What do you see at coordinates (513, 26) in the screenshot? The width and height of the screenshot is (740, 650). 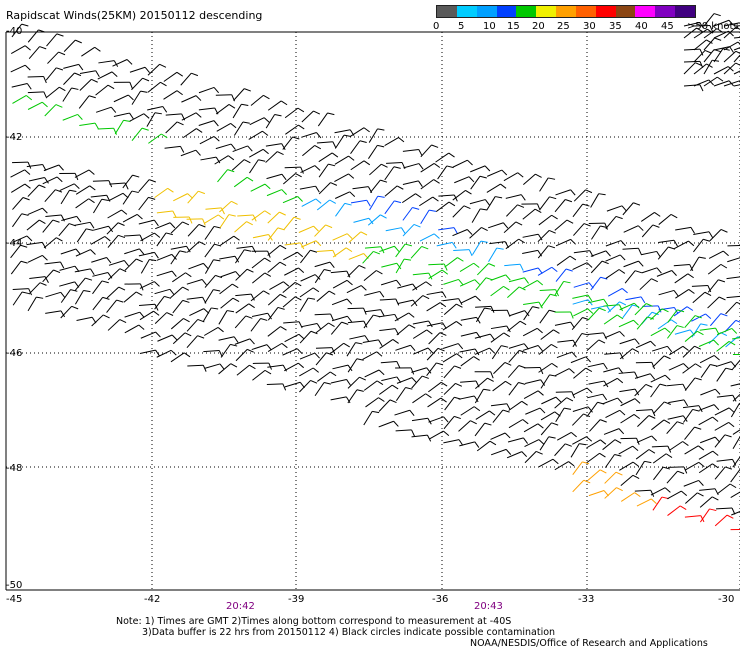 I see `legend-label: 15` at bounding box center [513, 26].